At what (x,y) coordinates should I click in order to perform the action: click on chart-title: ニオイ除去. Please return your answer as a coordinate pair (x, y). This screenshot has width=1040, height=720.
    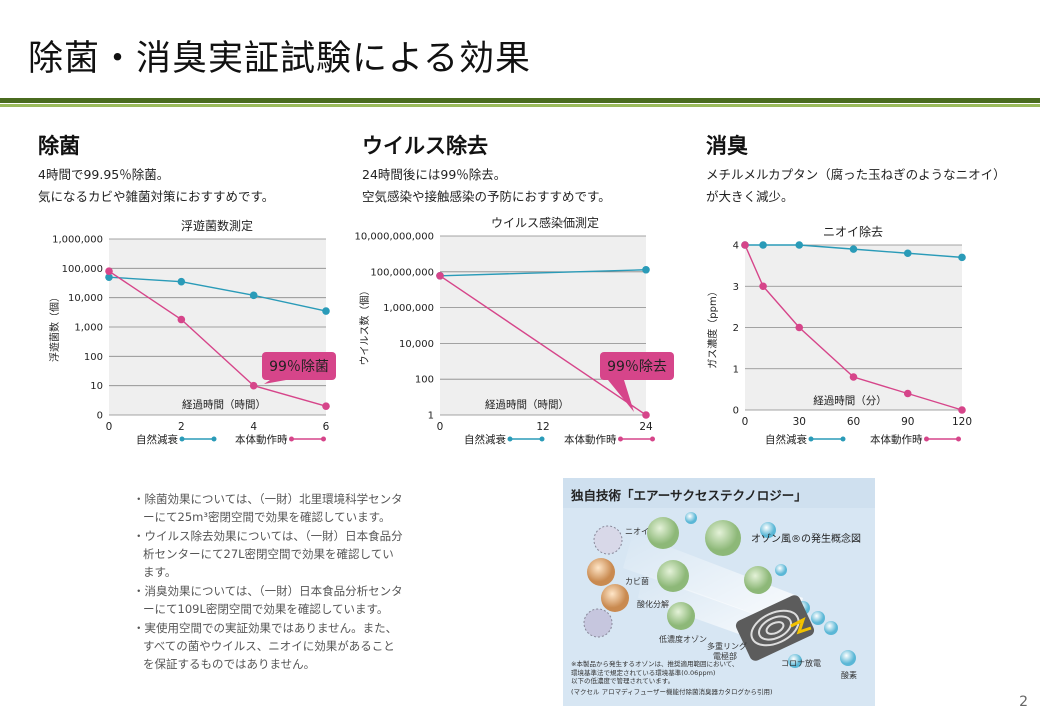
    Looking at the image, I should click on (853, 231).